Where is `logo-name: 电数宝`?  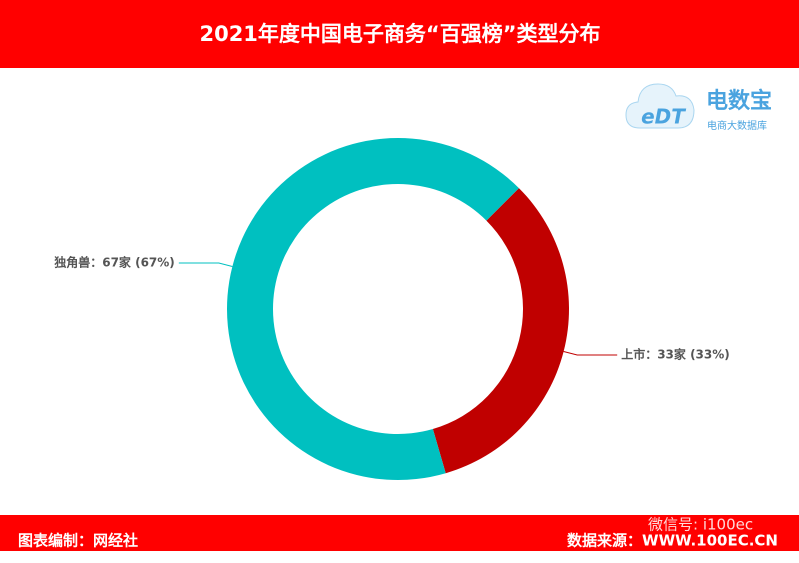
logo-name: 电数宝 is located at coordinates (739, 101).